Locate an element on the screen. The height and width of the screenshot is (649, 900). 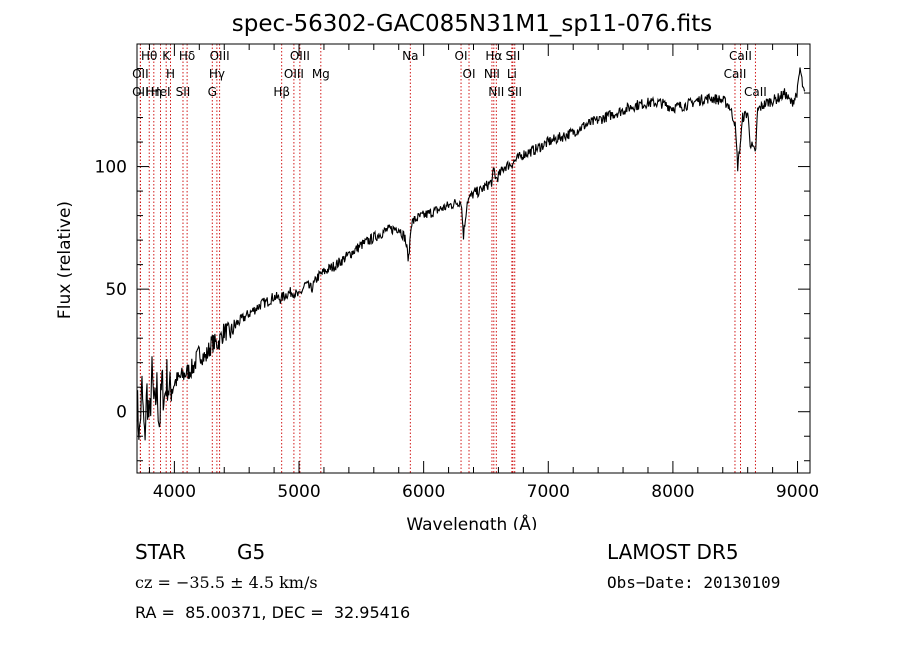
spectral-line-label: Hβ is located at coordinates (281, 92).